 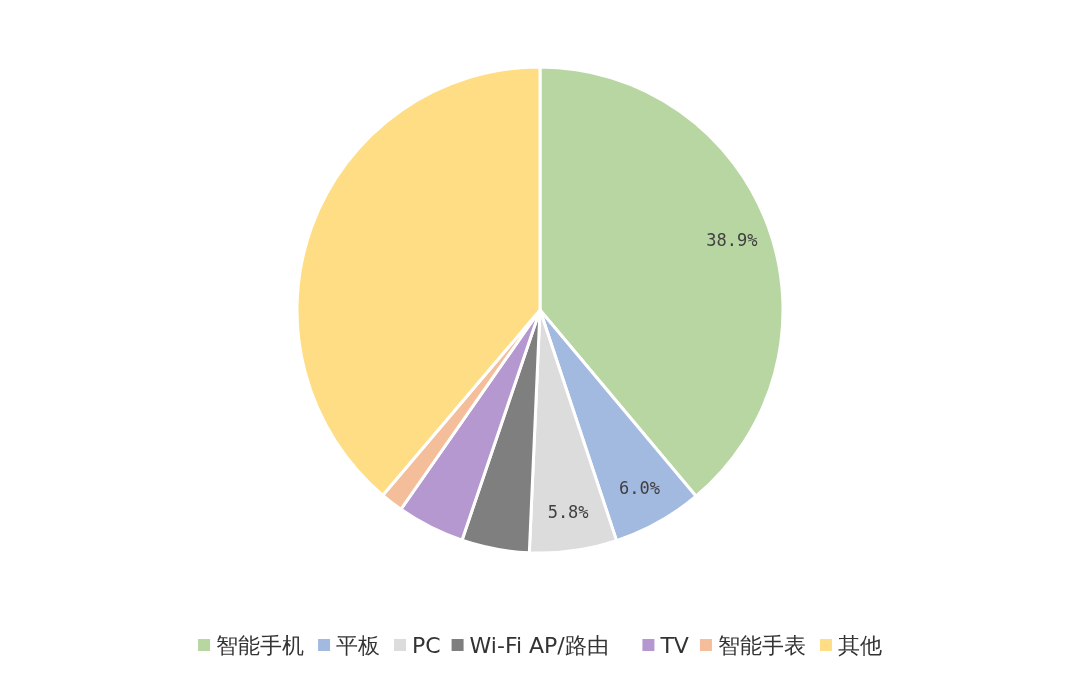 I want to click on legend-label: 其他, so click(x=859, y=645).